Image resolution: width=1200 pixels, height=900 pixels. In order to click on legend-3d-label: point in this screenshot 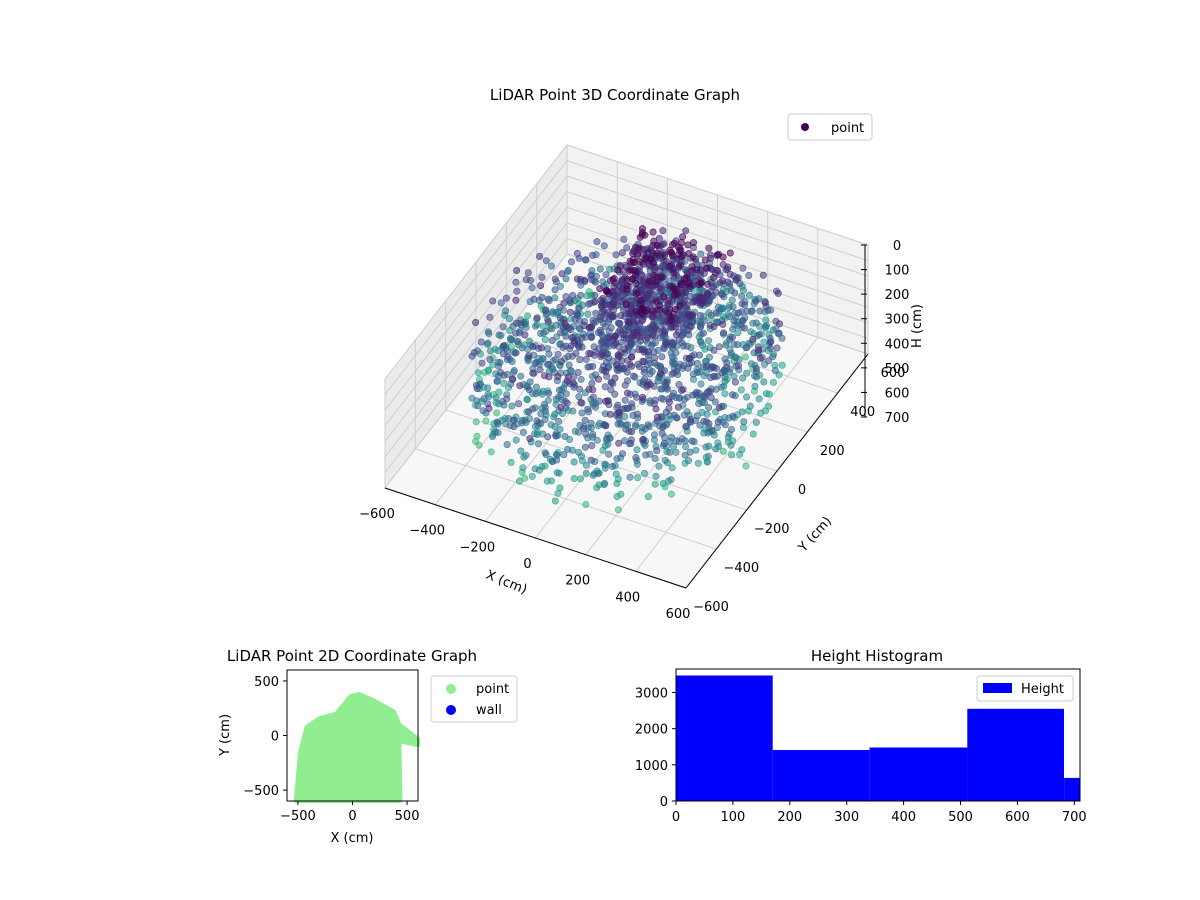, I will do `click(847, 128)`.